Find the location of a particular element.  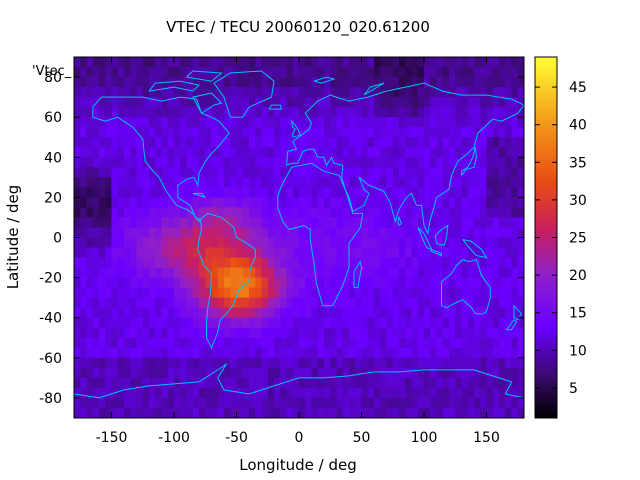

coastline is located at coordinates (358, 274).